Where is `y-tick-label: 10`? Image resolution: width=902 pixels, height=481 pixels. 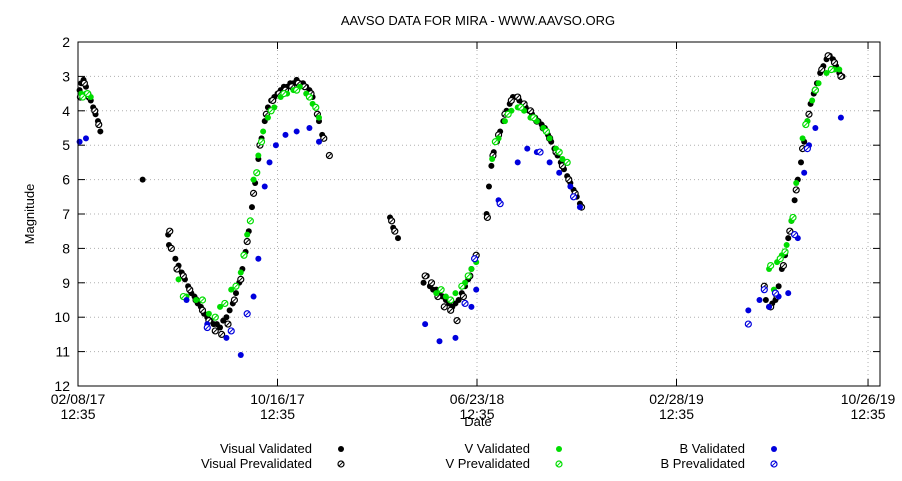
y-tick-label: 10 is located at coordinates (62, 317).